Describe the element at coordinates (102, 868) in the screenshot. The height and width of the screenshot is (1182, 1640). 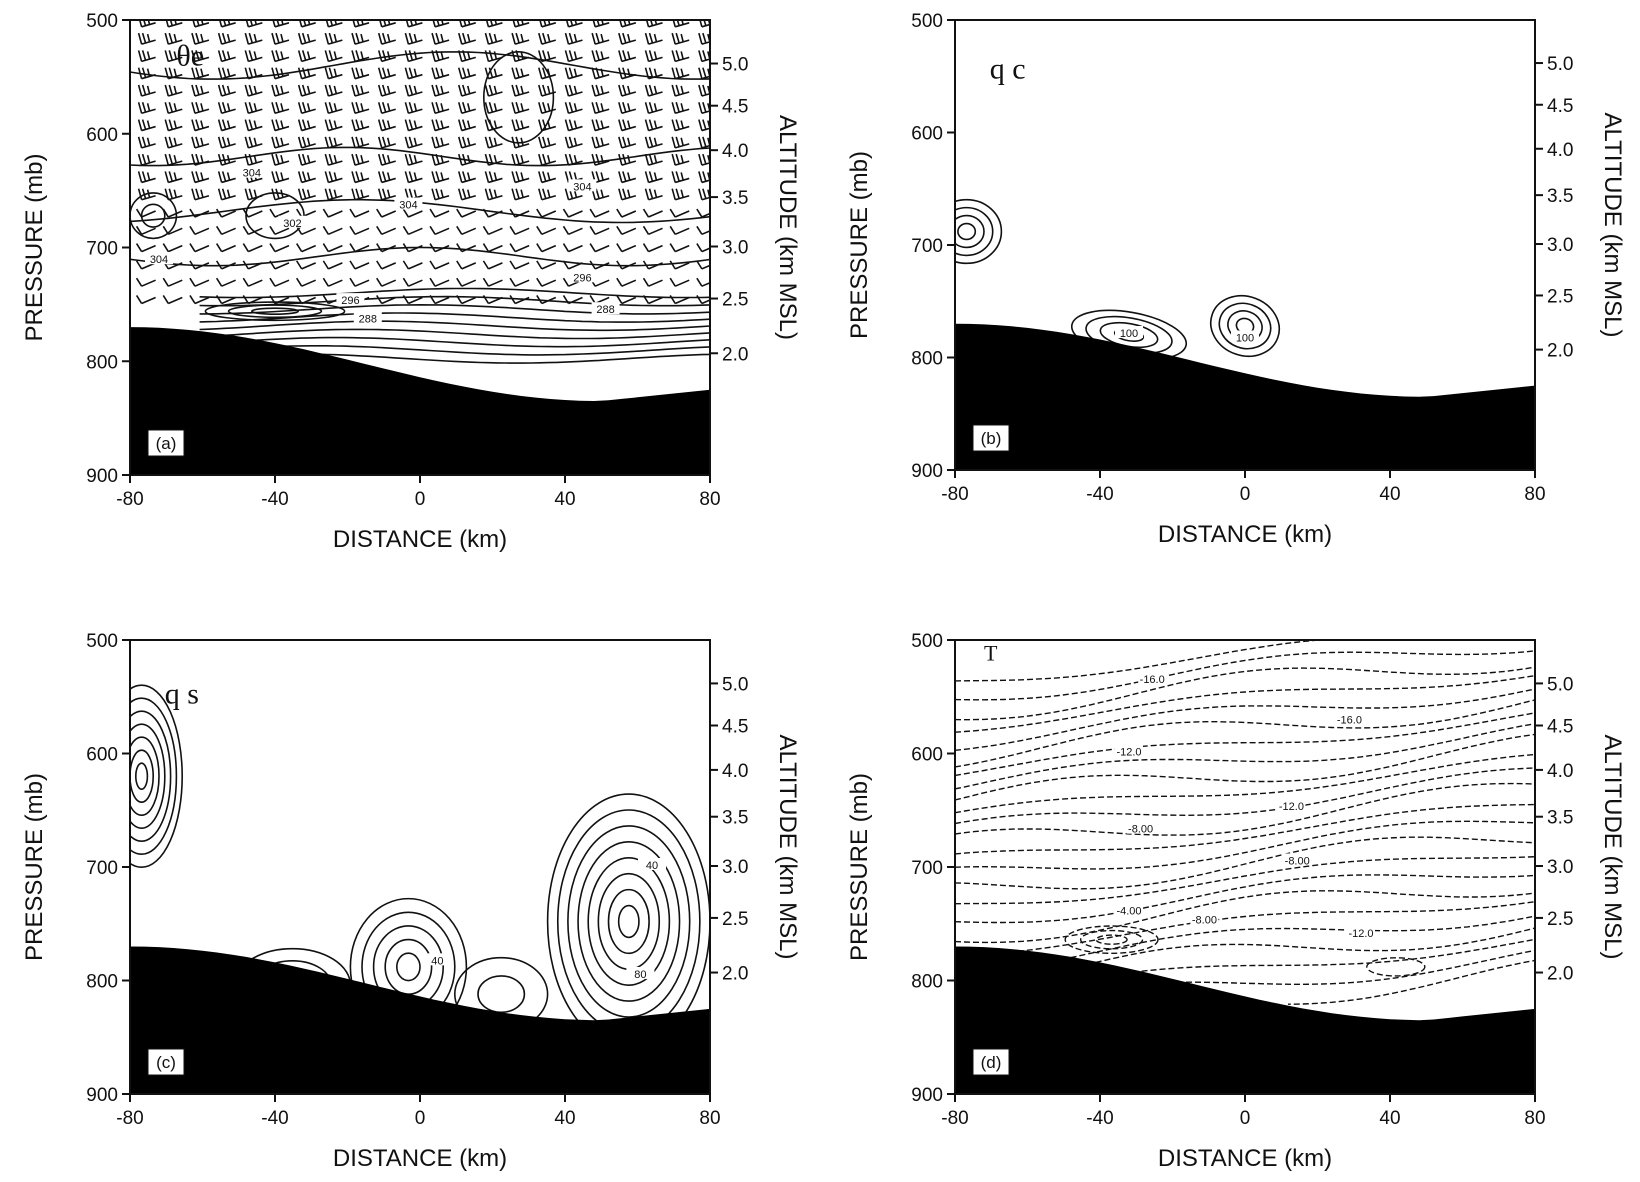
I see `y-tick-label: 700` at that location.